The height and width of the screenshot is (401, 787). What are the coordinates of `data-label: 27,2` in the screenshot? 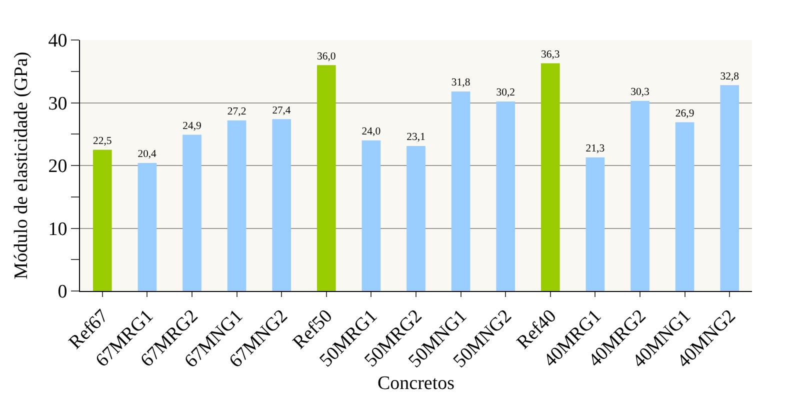 It's located at (236, 111).